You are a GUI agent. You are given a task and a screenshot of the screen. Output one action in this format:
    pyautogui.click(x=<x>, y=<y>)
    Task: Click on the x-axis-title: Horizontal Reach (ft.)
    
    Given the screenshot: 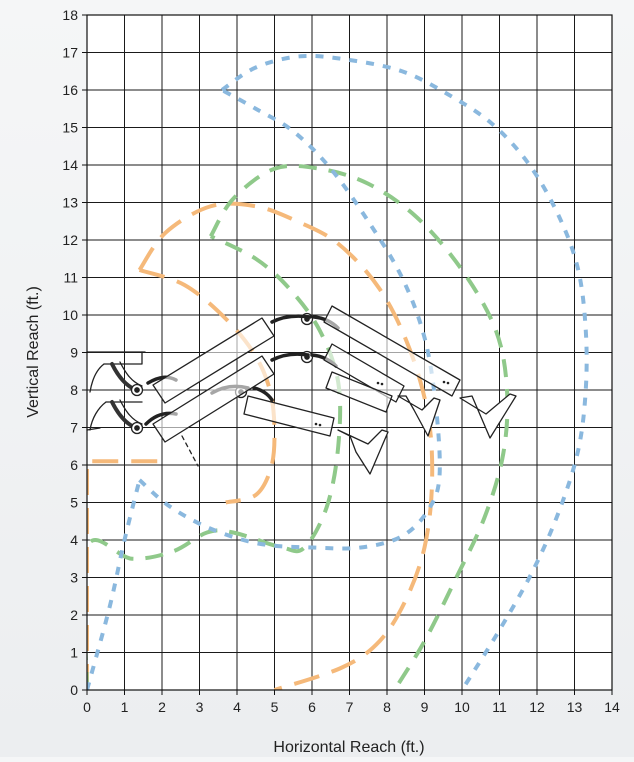 What is the action you would take?
    pyautogui.click(x=348, y=747)
    